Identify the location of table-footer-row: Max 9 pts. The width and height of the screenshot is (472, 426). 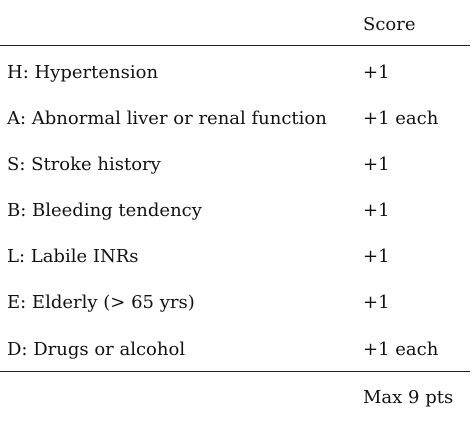
(236, 398).